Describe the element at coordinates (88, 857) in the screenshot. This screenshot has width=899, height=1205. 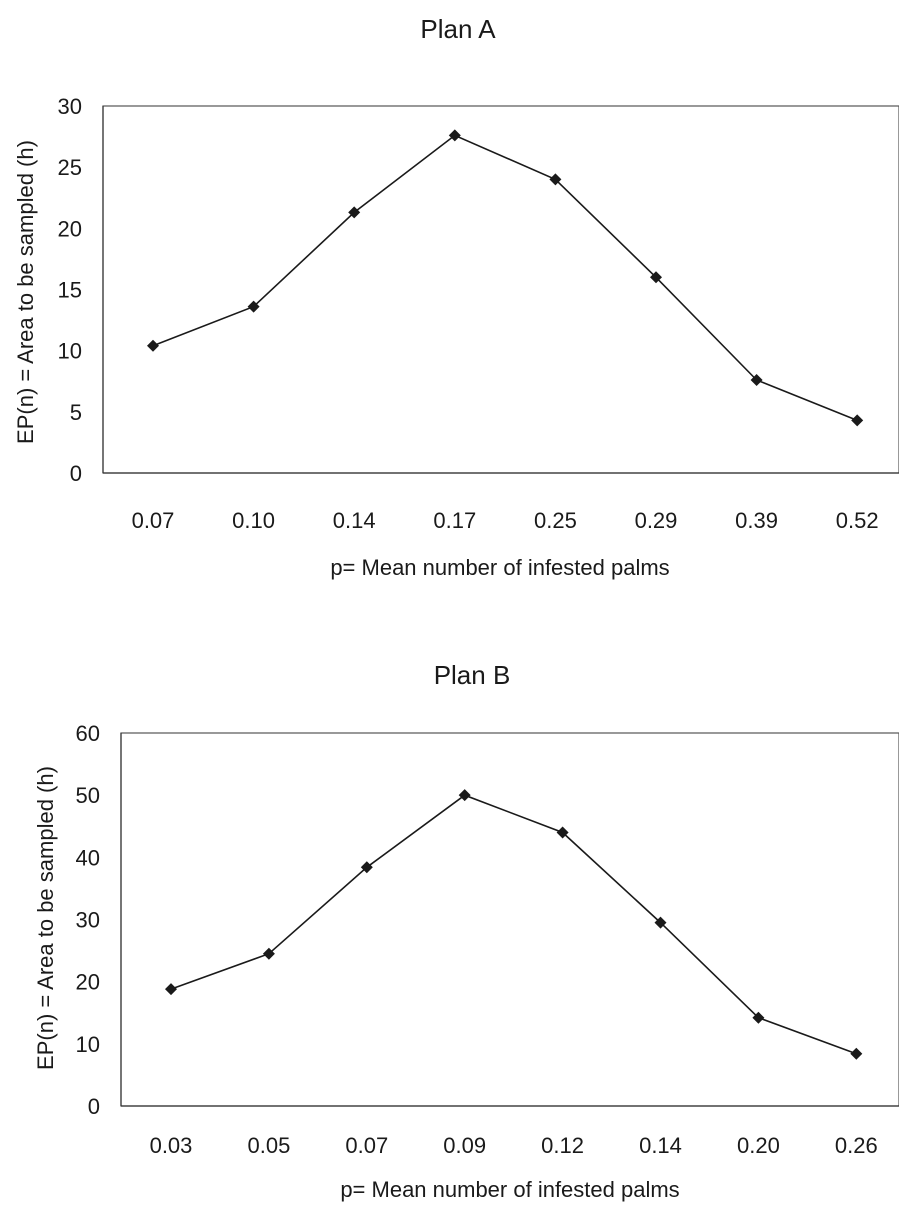
I see `y-tick-label: 40` at that location.